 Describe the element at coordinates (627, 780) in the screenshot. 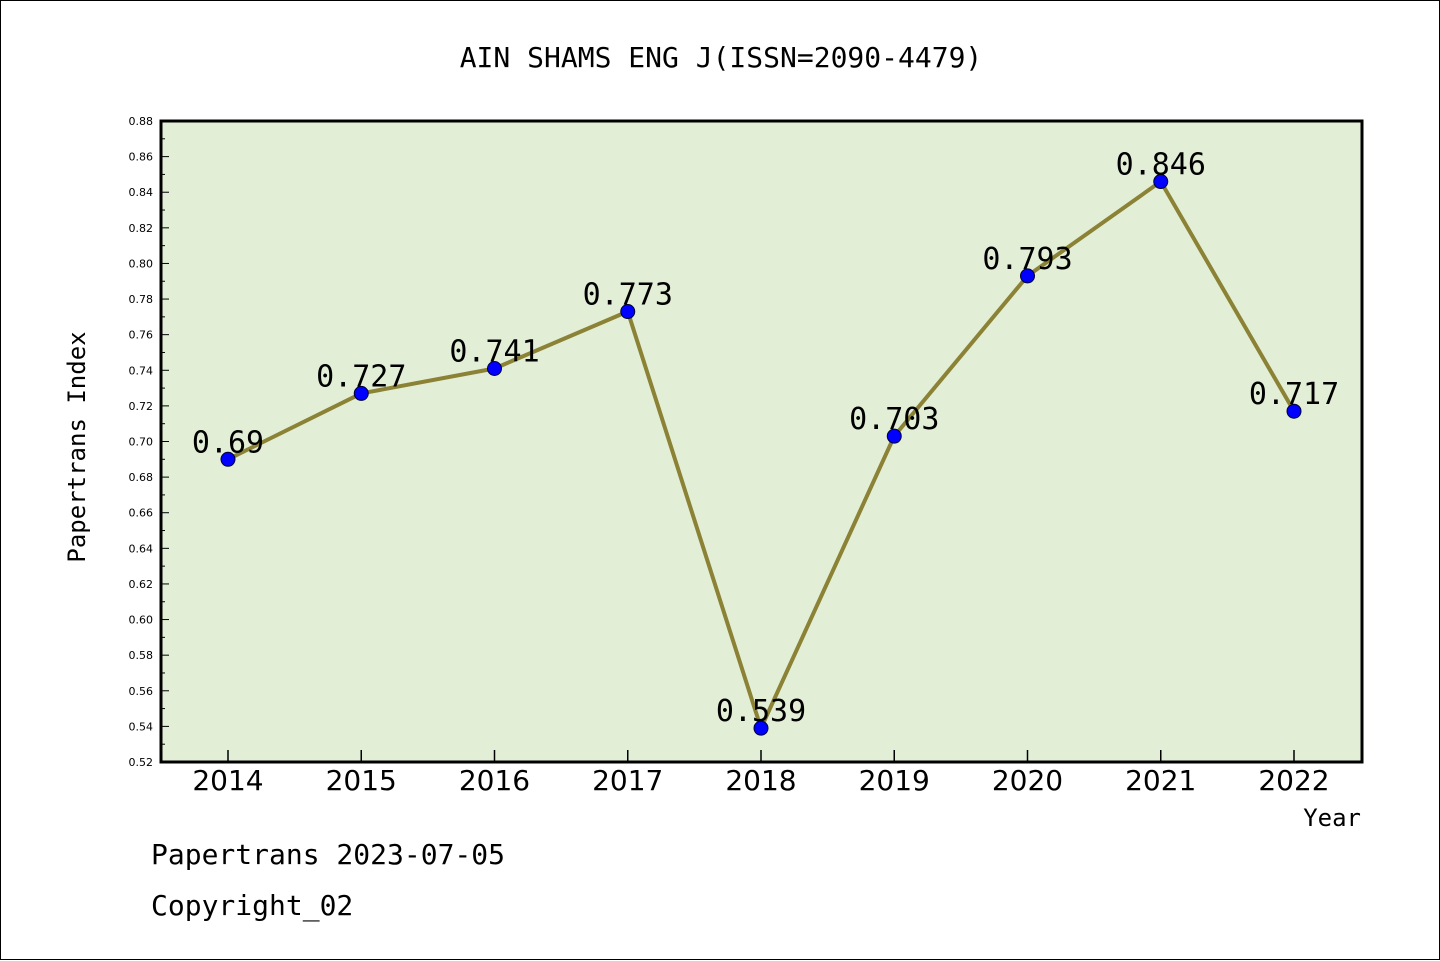

I see `x-tick-label: 2017` at that location.